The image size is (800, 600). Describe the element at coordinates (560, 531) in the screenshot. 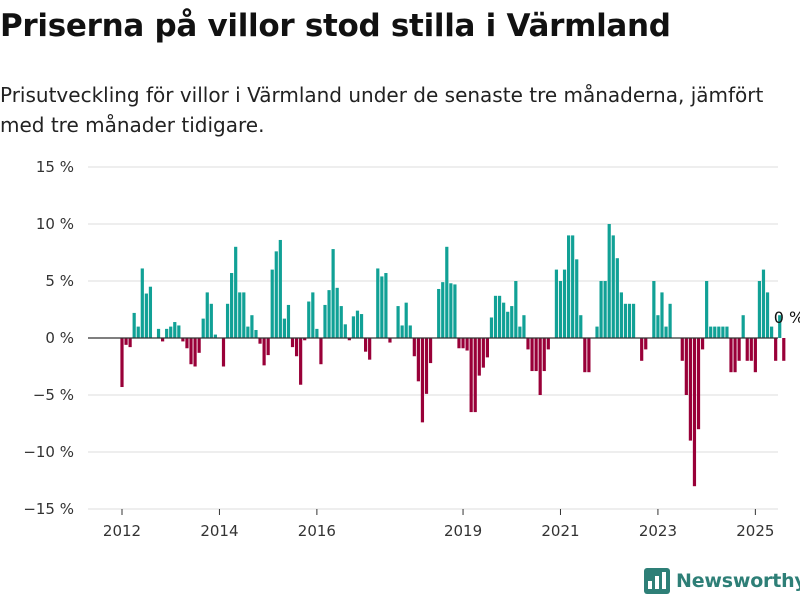

I see `x-tick-label: 2021` at that location.